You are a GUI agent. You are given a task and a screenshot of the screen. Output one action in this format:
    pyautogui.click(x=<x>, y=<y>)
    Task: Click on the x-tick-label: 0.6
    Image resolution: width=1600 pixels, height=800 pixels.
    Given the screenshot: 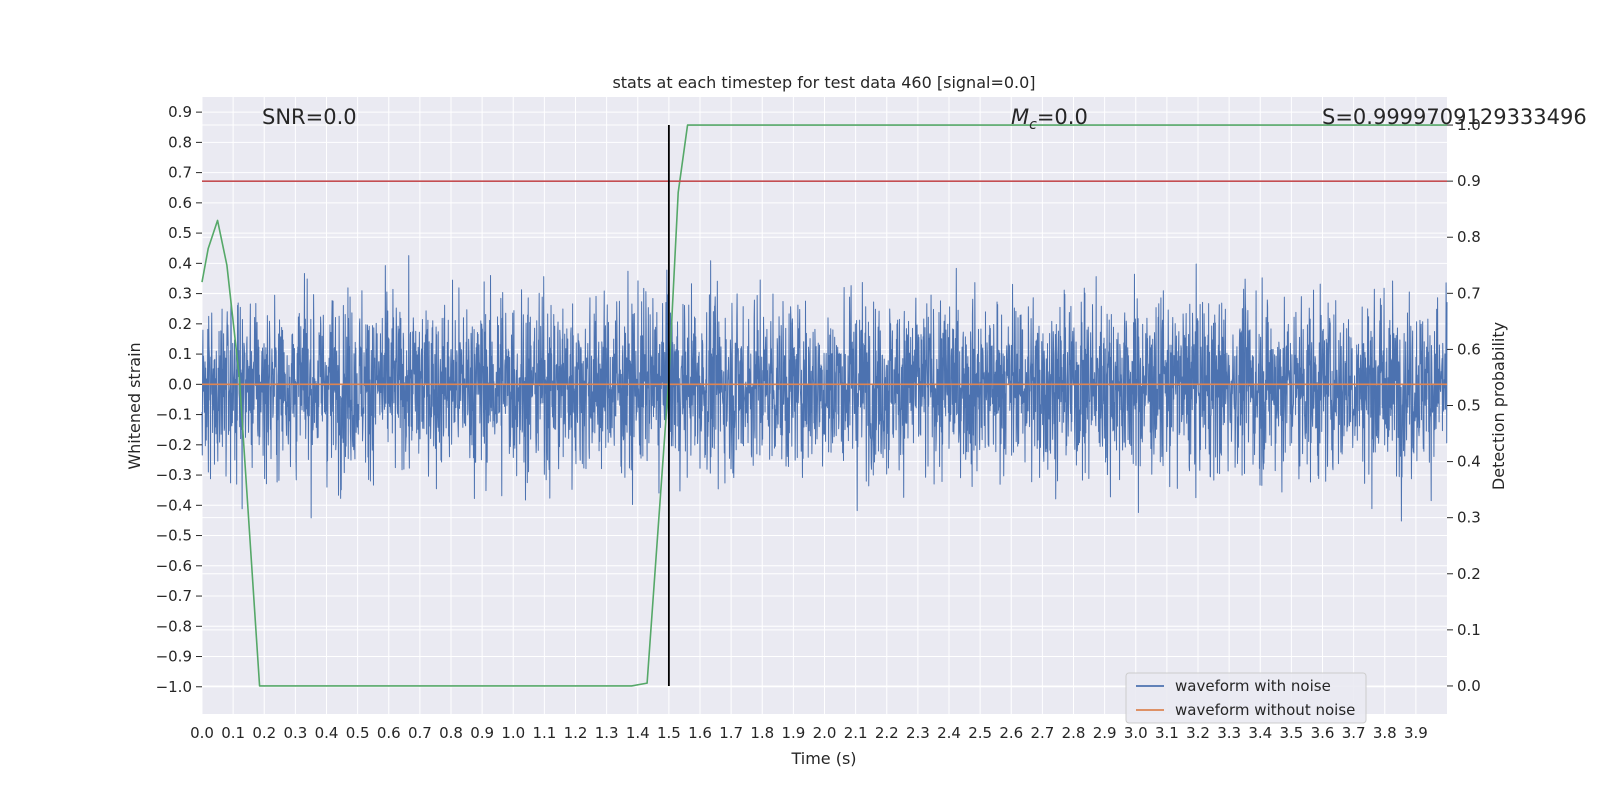 What is the action you would take?
    pyautogui.click(x=389, y=733)
    